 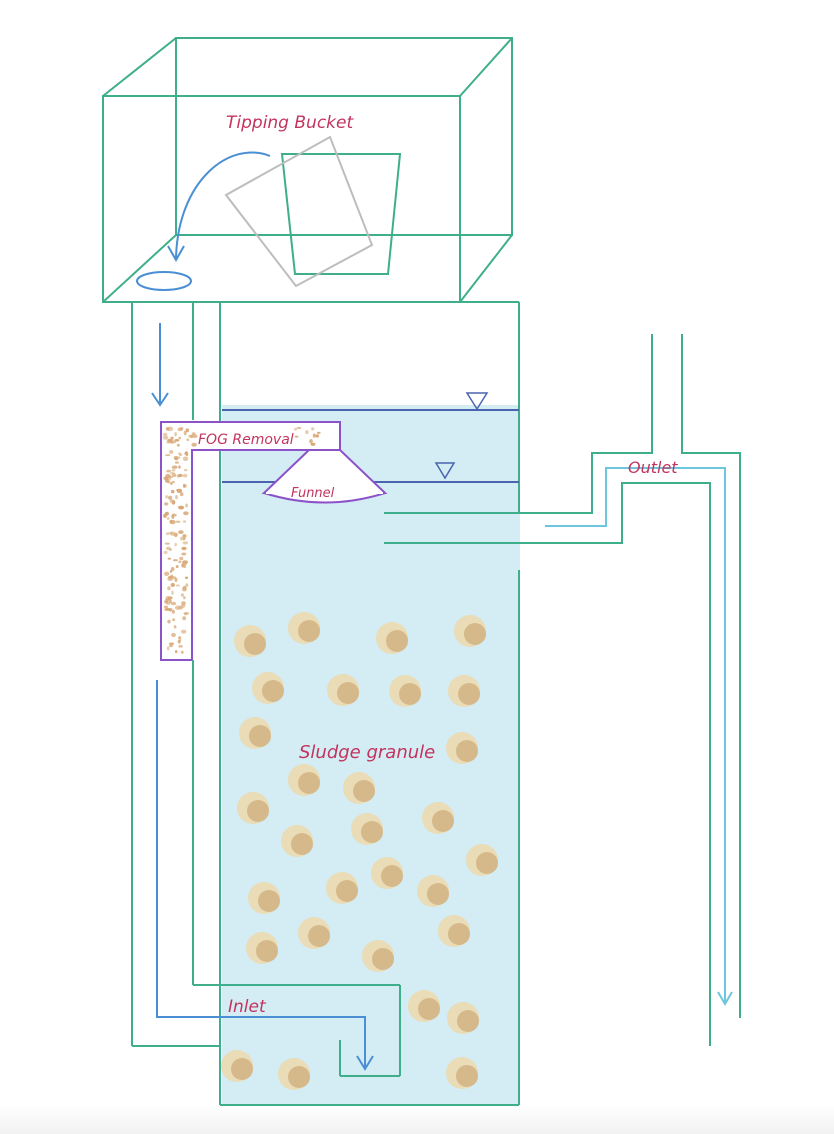 What do you see at coordinates (247, 1007) in the screenshot?
I see `inlet-label: Inlet` at bounding box center [247, 1007].